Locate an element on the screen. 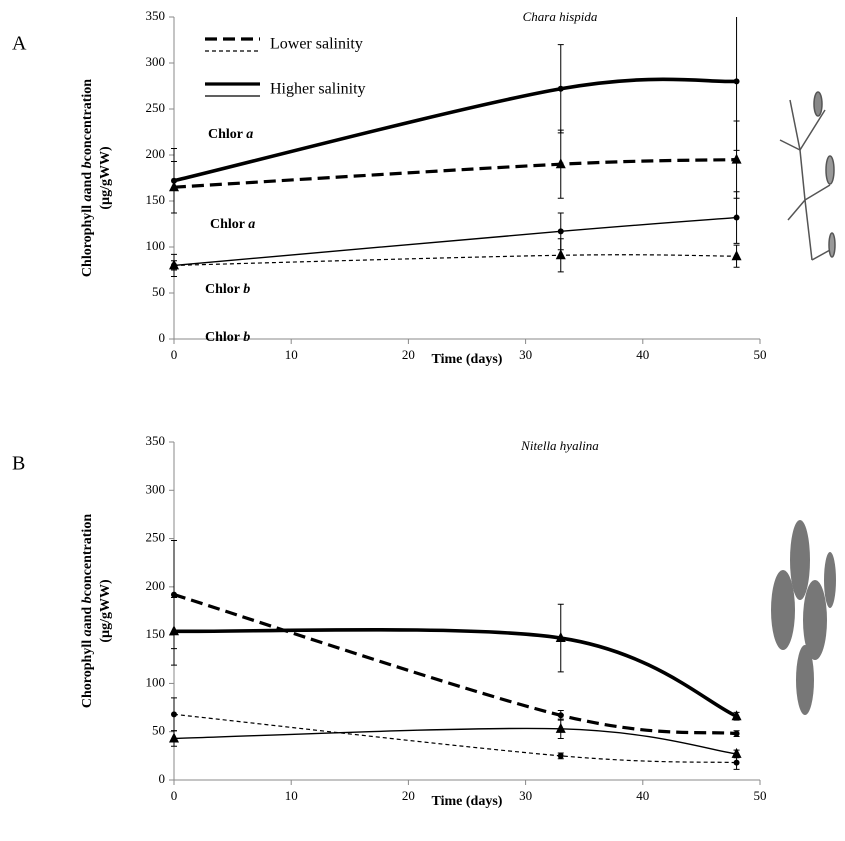  y-axis-label: Chorophyll aand bconcentration is located at coordinates (87, 611).